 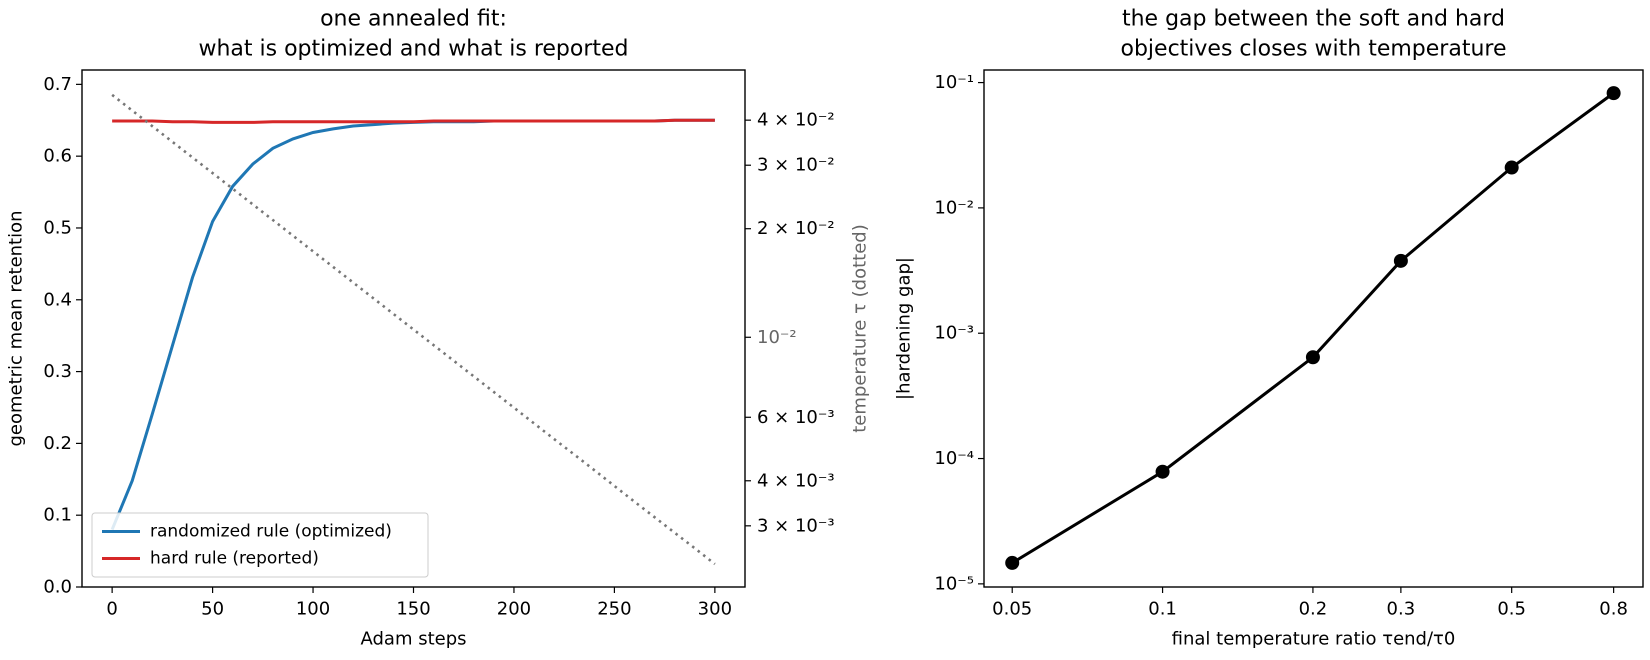 I want to click on x-tick-label: 150, so click(x=413, y=609).